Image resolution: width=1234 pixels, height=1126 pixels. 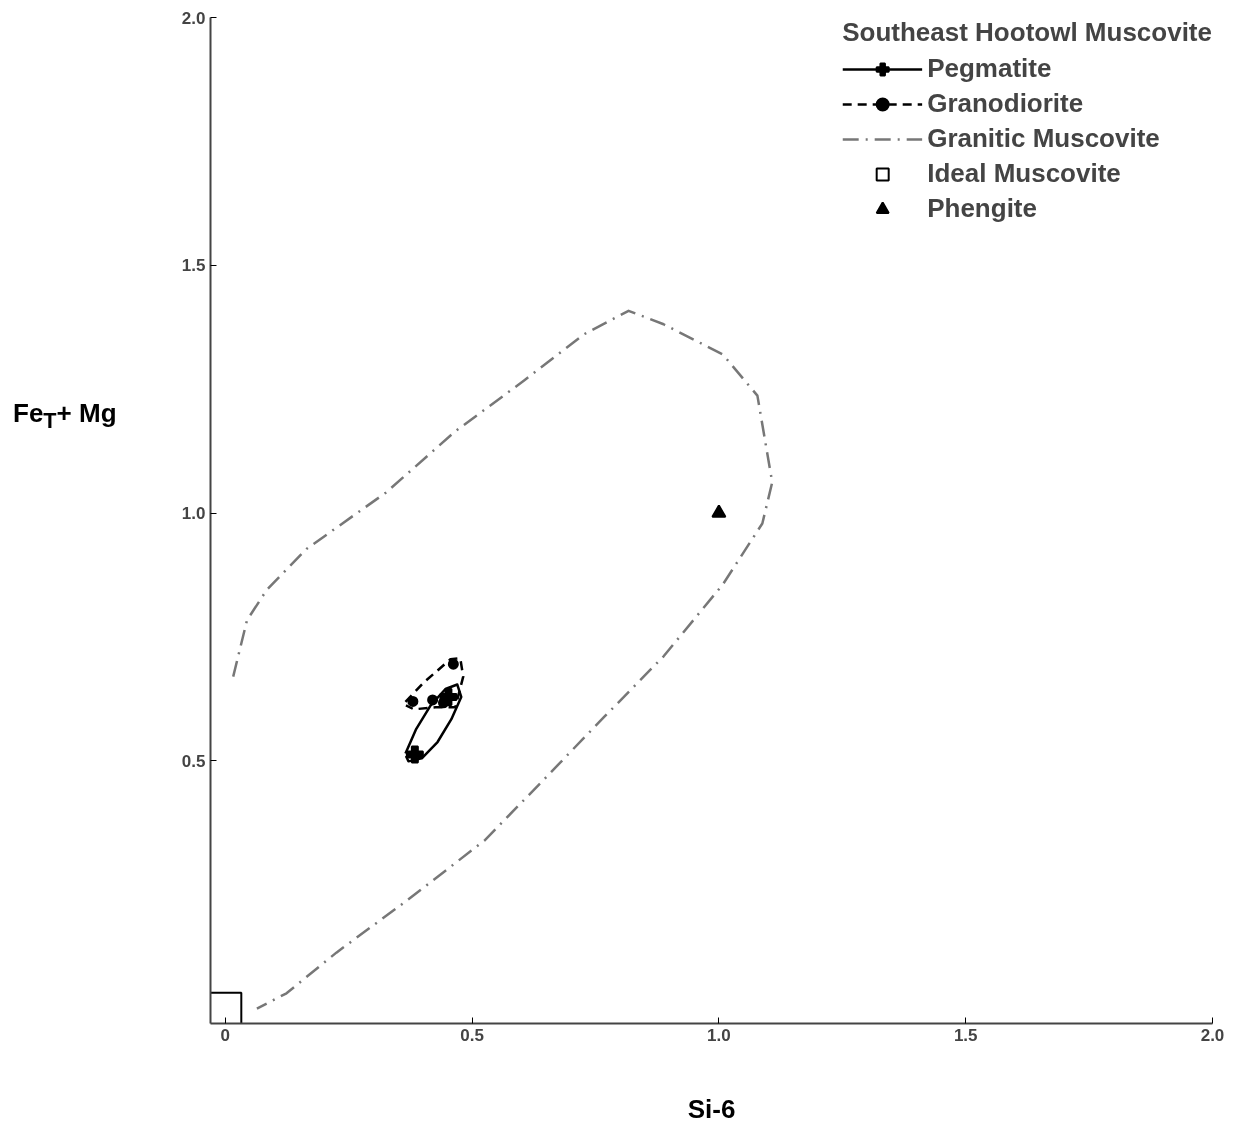 What do you see at coordinates (1005, 103) in the screenshot?
I see `legend-label: Granodiorite` at bounding box center [1005, 103].